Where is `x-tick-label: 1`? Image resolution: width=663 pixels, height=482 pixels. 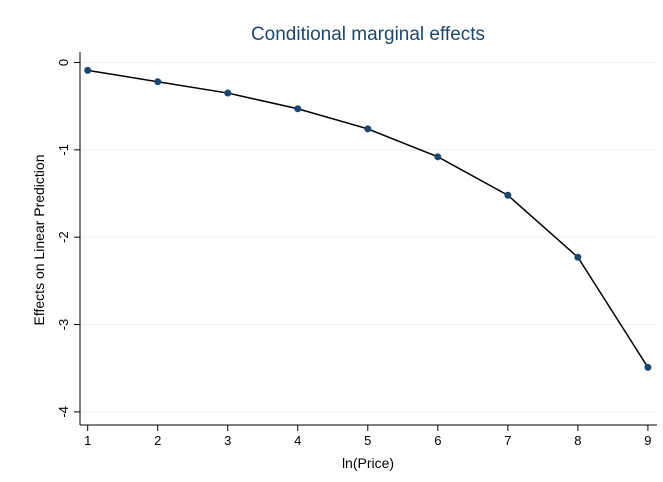
x-tick-label: 1 is located at coordinates (87, 440).